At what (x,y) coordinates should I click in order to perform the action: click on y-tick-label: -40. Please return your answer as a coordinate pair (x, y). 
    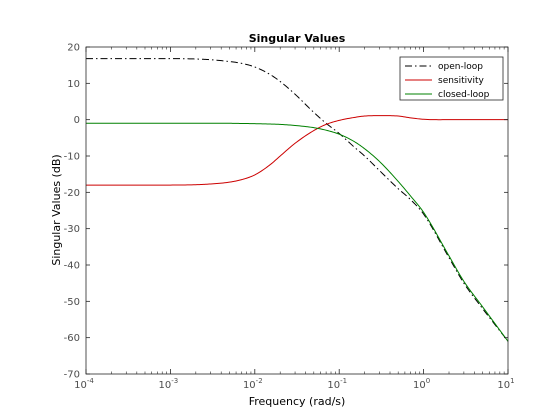
    Looking at the image, I should click on (72, 266).